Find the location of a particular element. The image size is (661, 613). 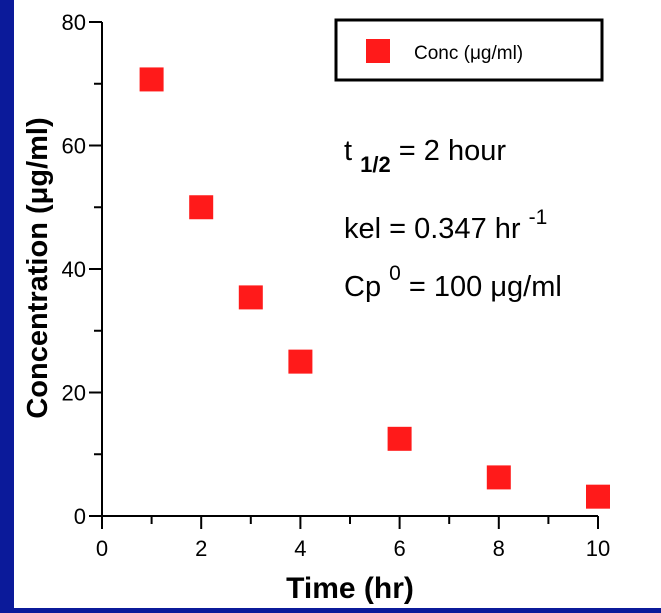

cp0-annotation: Cp 0 = 100 μg/ml is located at coordinates (453, 279).